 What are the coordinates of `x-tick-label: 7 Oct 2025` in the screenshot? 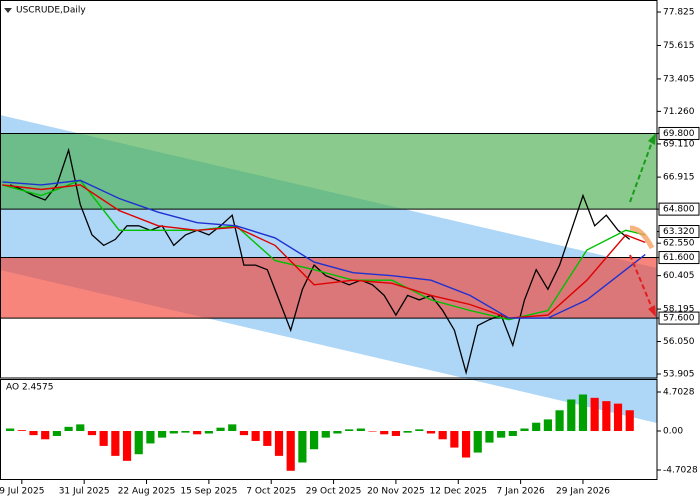 It's located at (271, 492).